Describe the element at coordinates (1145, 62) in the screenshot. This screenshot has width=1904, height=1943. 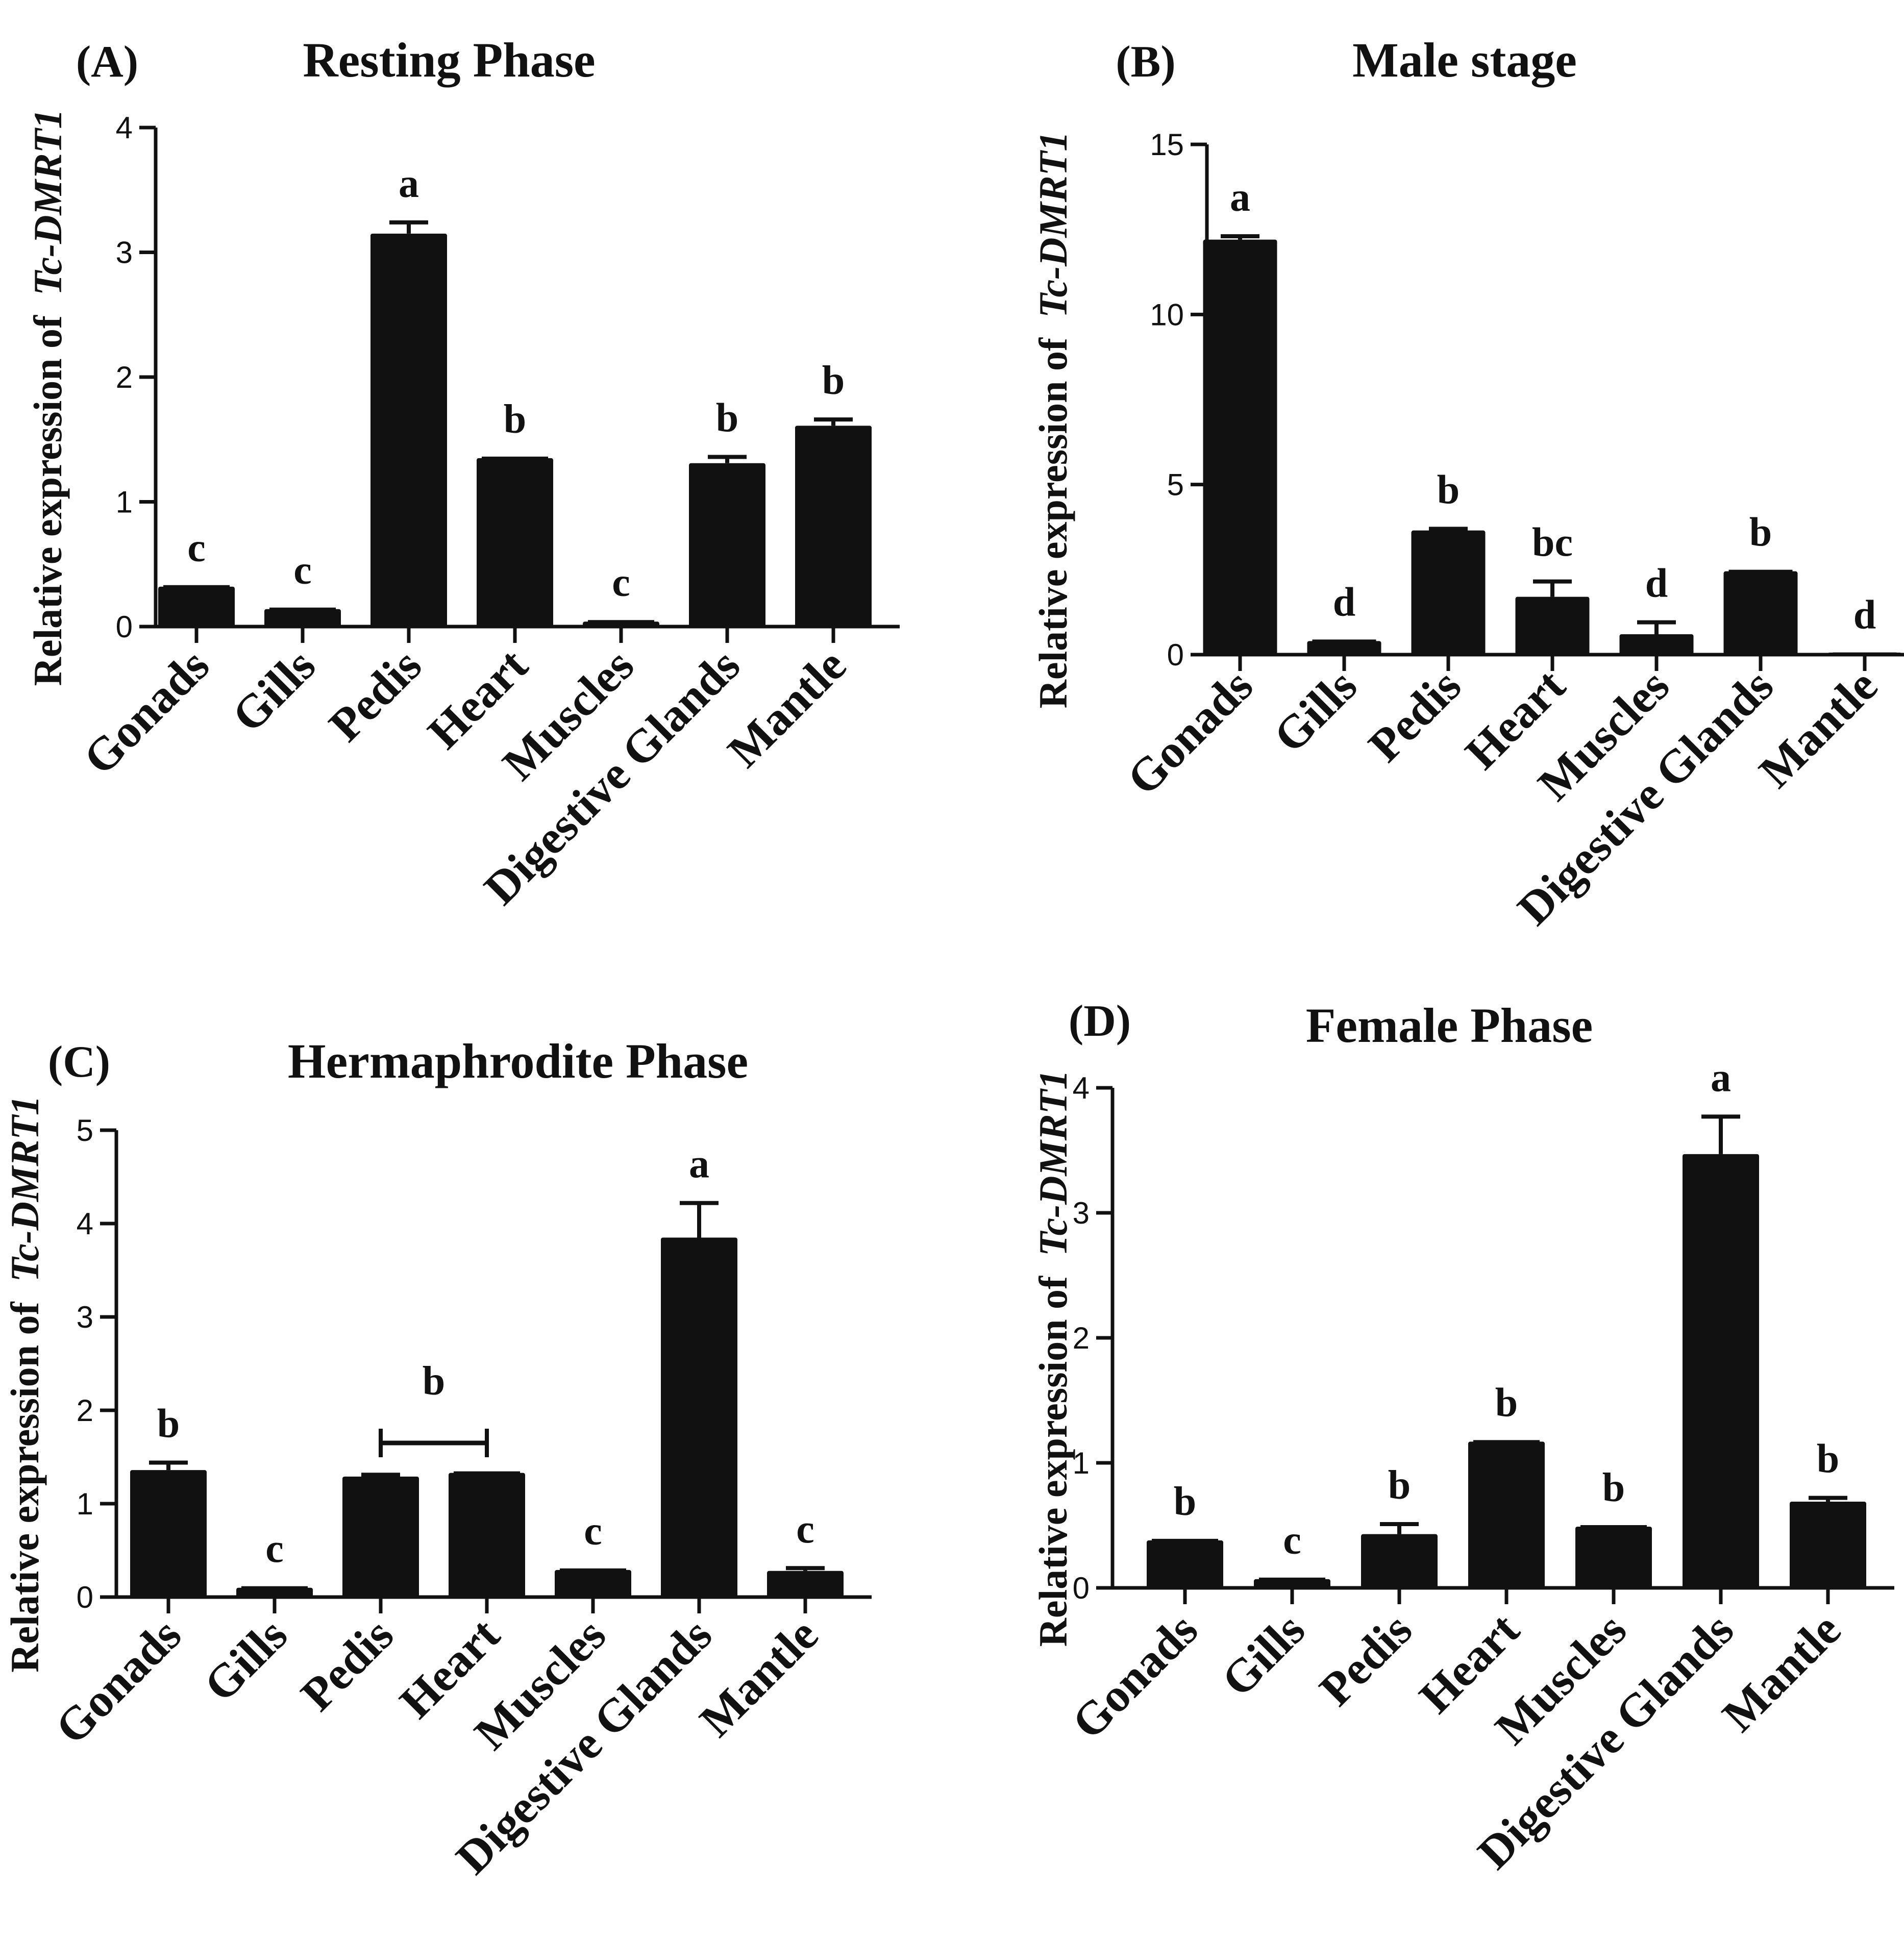
I see `panel-label: (B)` at that location.